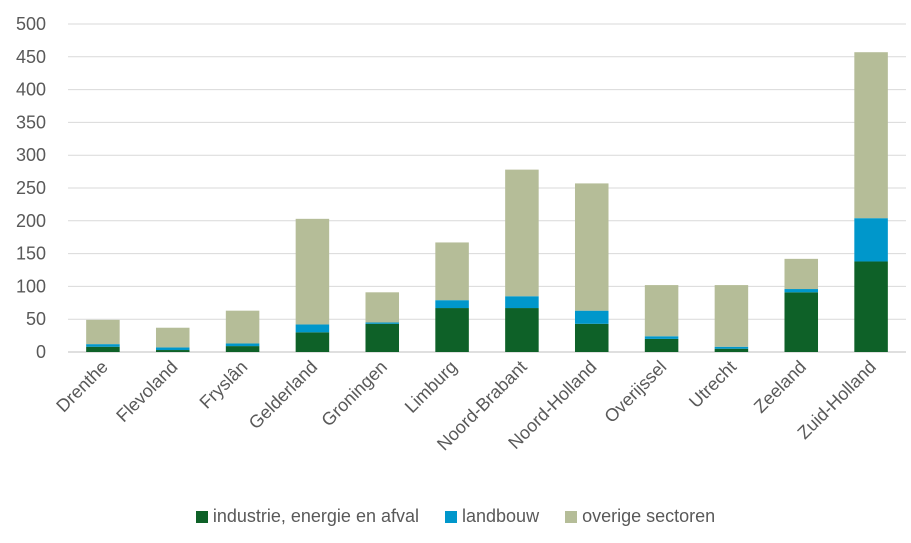  Describe the element at coordinates (31, 254) in the screenshot. I see `y-tick-label: 150` at that location.